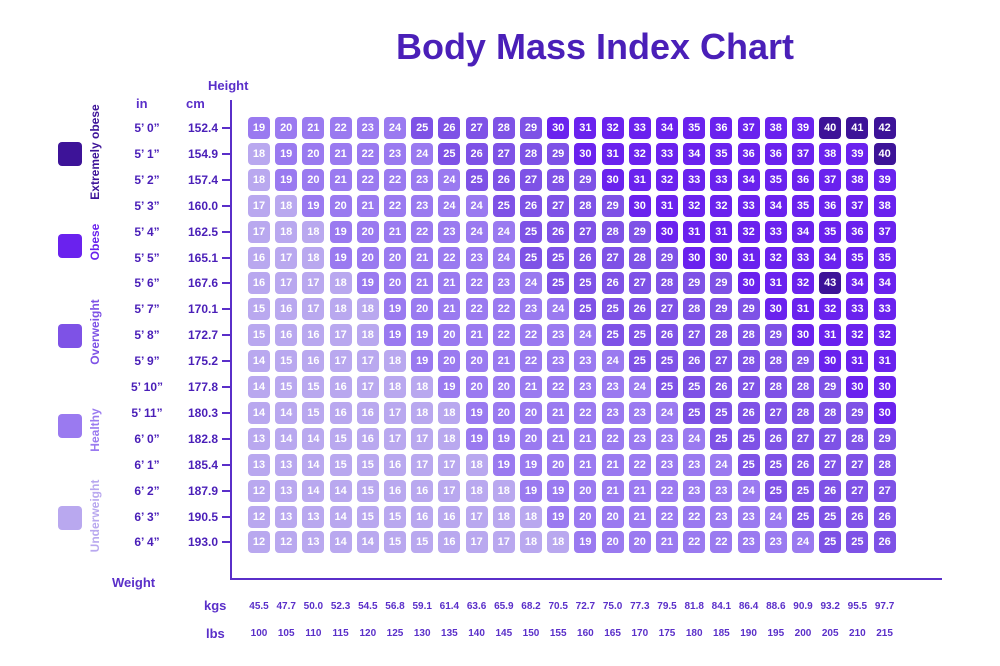 This screenshot has width=1000, height=666. What do you see at coordinates (395, 606) in the screenshot?
I see `weight-kg-label: 56.8` at bounding box center [395, 606].